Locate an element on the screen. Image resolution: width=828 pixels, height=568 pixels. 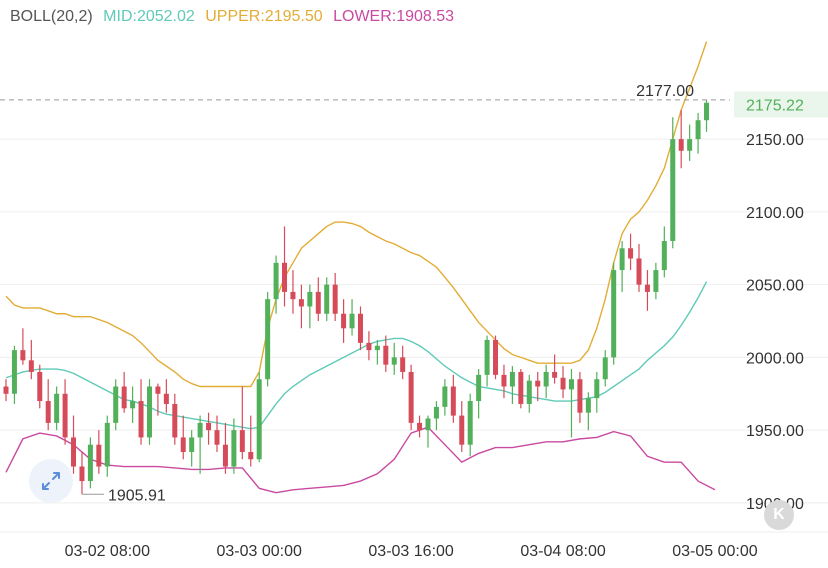
legend-name: BOLL(20,2) is located at coordinates (51, 16).